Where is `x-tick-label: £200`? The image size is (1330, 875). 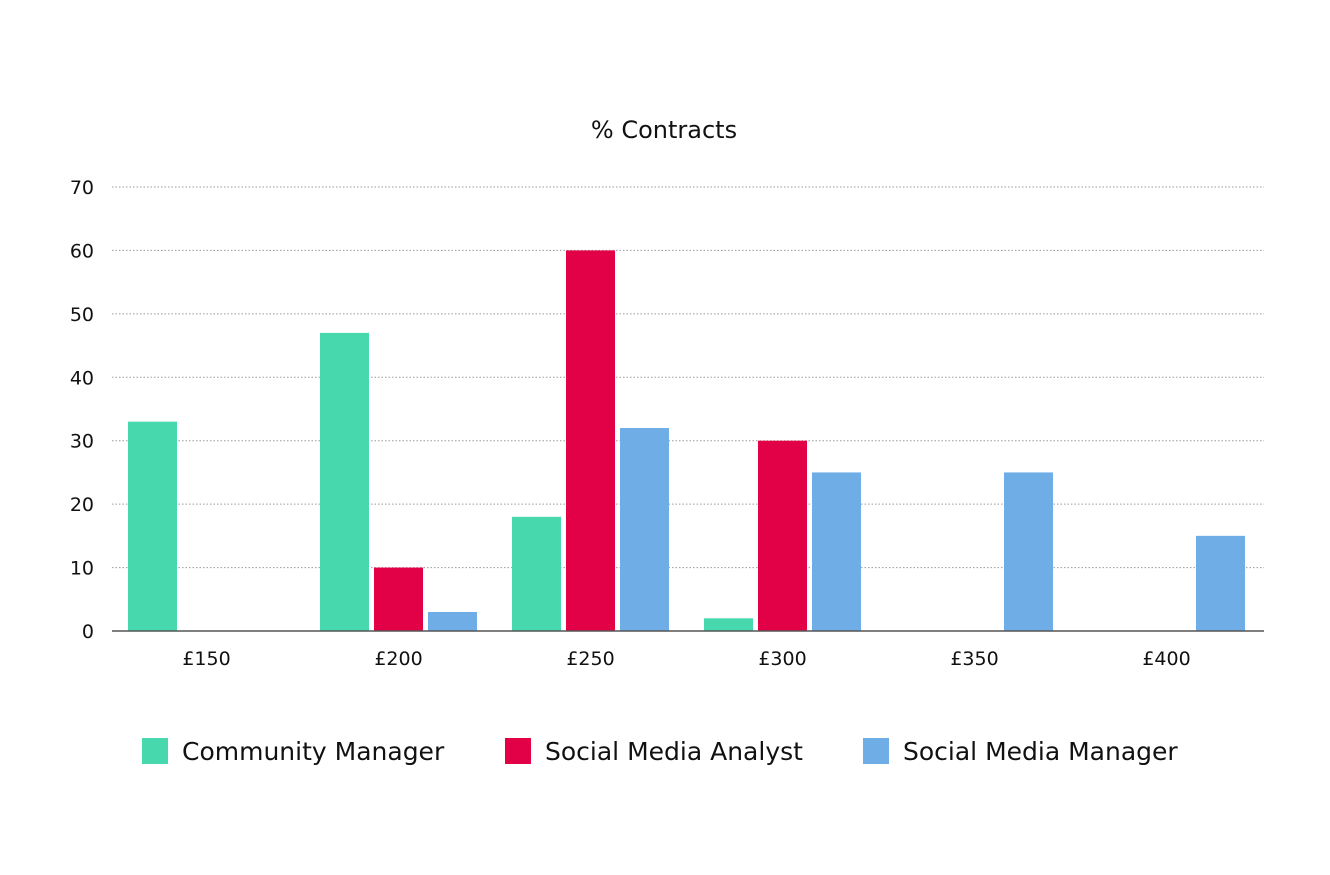
x-tick-label: £200 is located at coordinates (398, 659).